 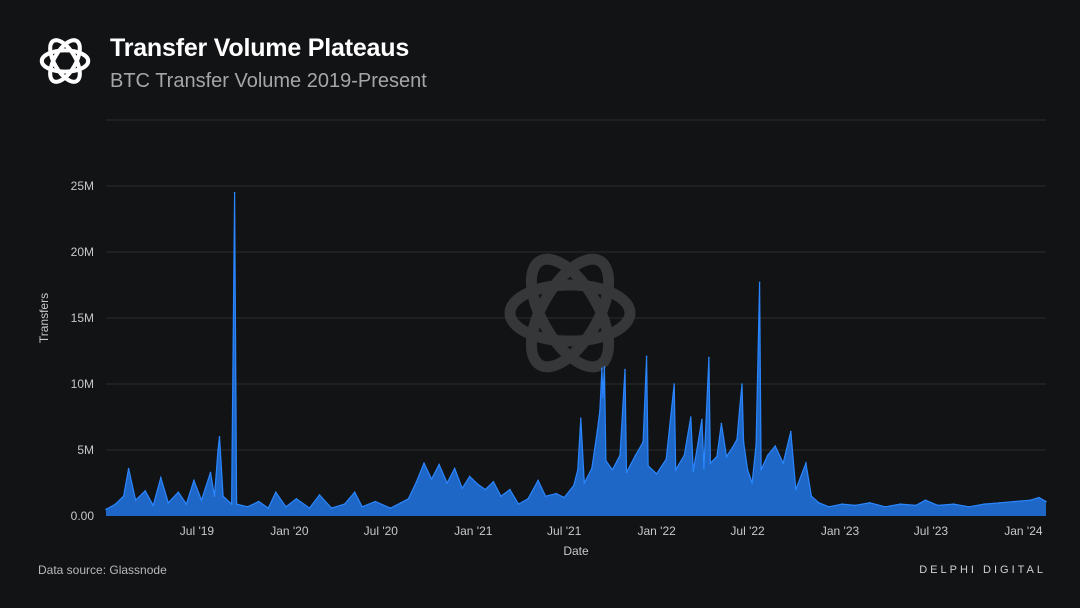 What do you see at coordinates (381, 531) in the screenshot?
I see `x-tick-label: Jul '20` at bounding box center [381, 531].